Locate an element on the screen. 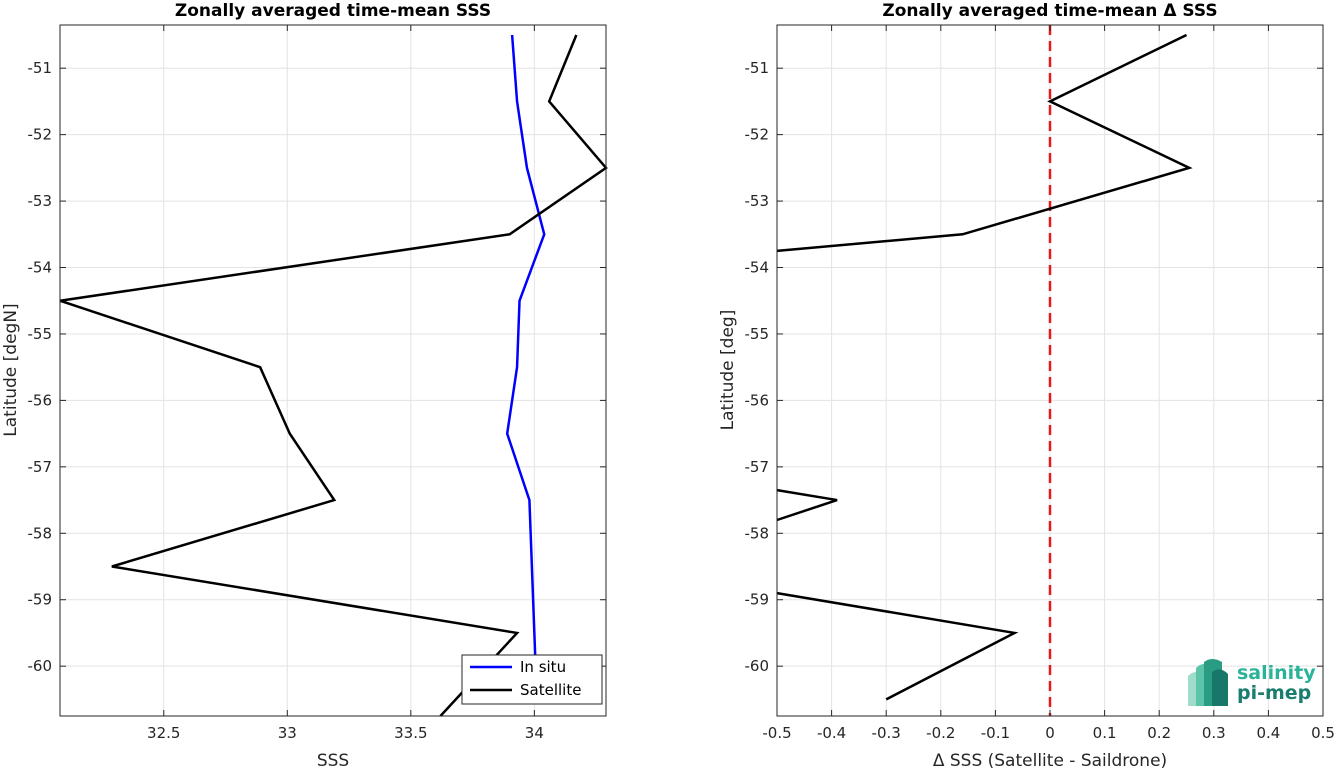 The image size is (1336, 769). sss-title: Zonally averaged time-mean SSS is located at coordinates (333, 11).